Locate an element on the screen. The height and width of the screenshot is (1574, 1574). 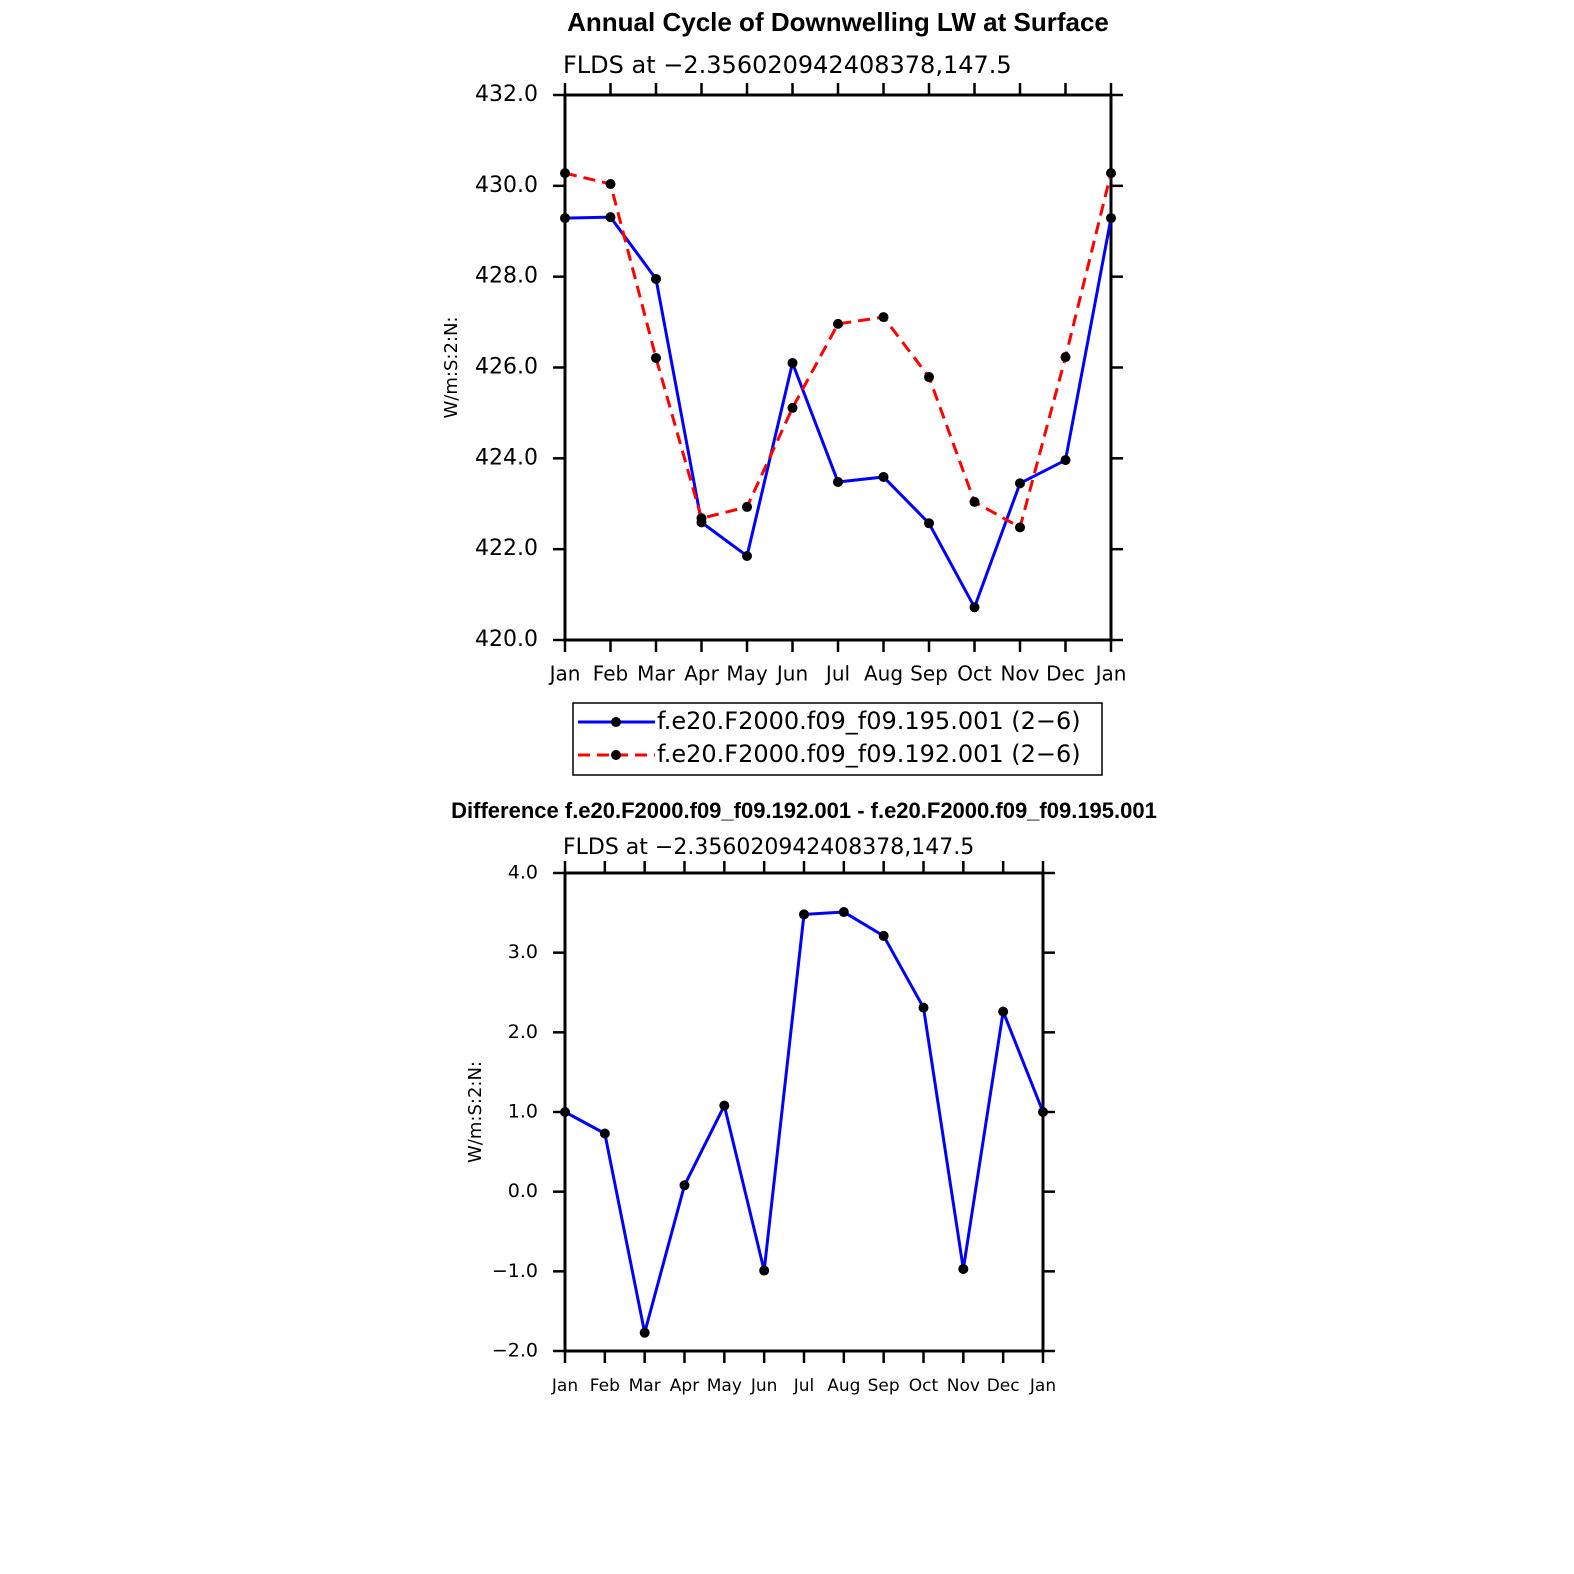
legend-label: f.e20.F2000.f09_f09.192.001 (2−6) is located at coordinates (869, 754).